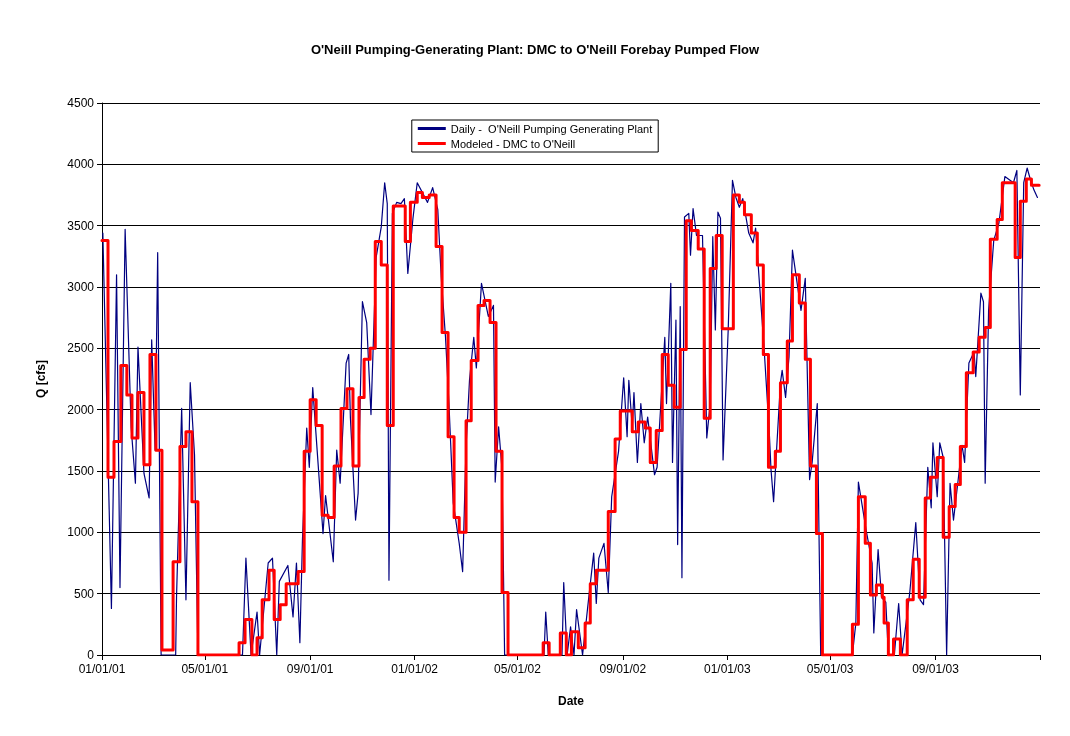 The height and width of the screenshot is (736, 1070). What do you see at coordinates (81, 164) in the screenshot?
I see `y-tick-label: 4000` at bounding box center [81, 164].